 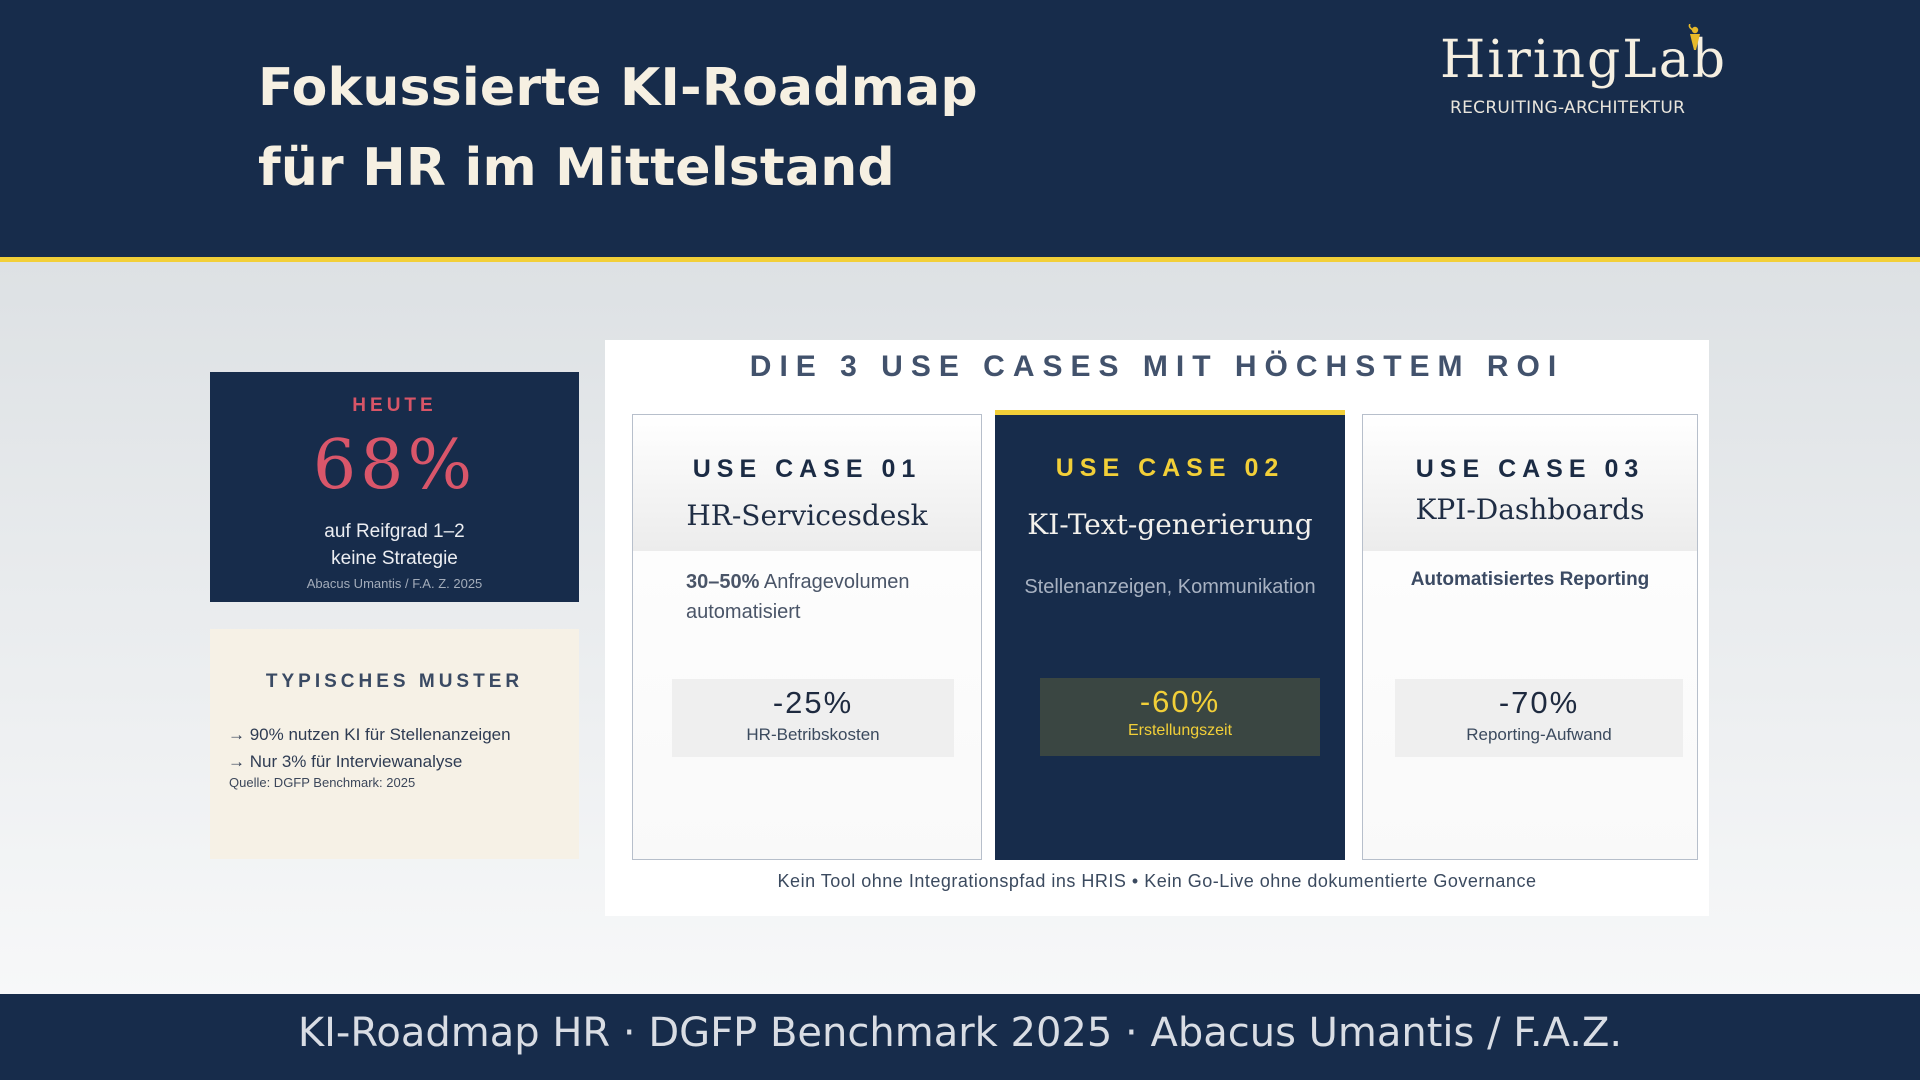 What do you see at coordinates (394, 531) in the screenshot?
I see `today-desc-line-1: auf Reifgrad 1–2` at bounding box center [394, 531].